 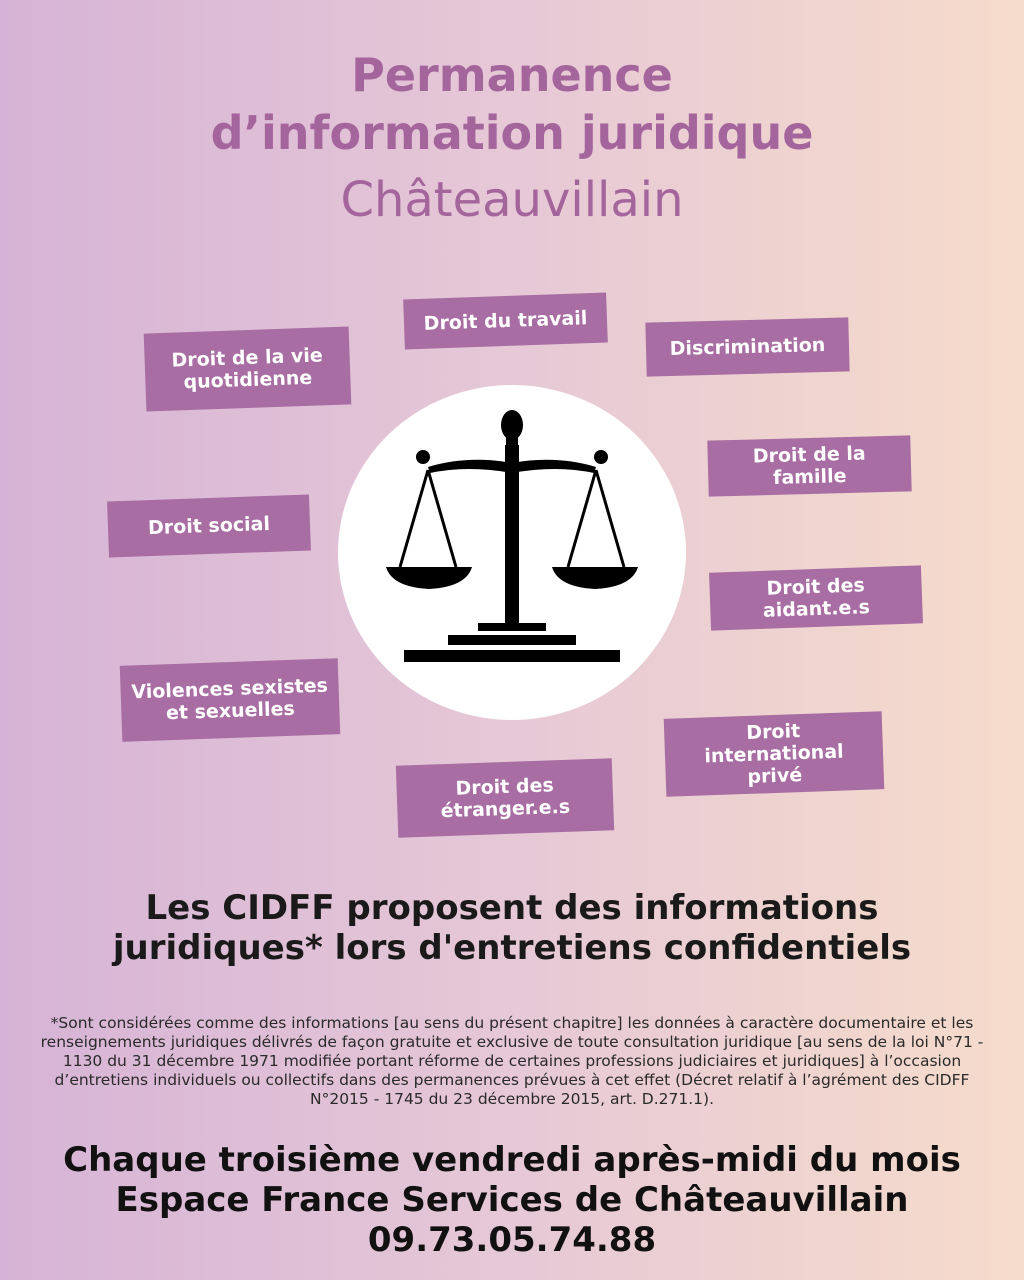 I want to click on scales-of-justice-icon, so click(x=512, y=536).